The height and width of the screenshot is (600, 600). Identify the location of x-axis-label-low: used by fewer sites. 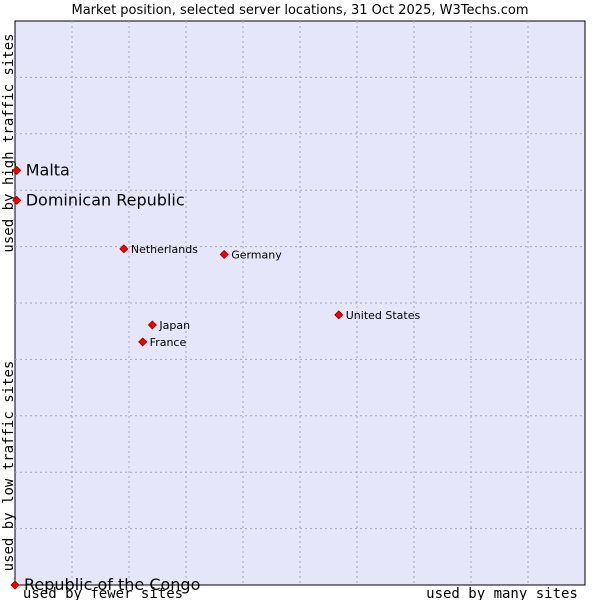
(103, 593).